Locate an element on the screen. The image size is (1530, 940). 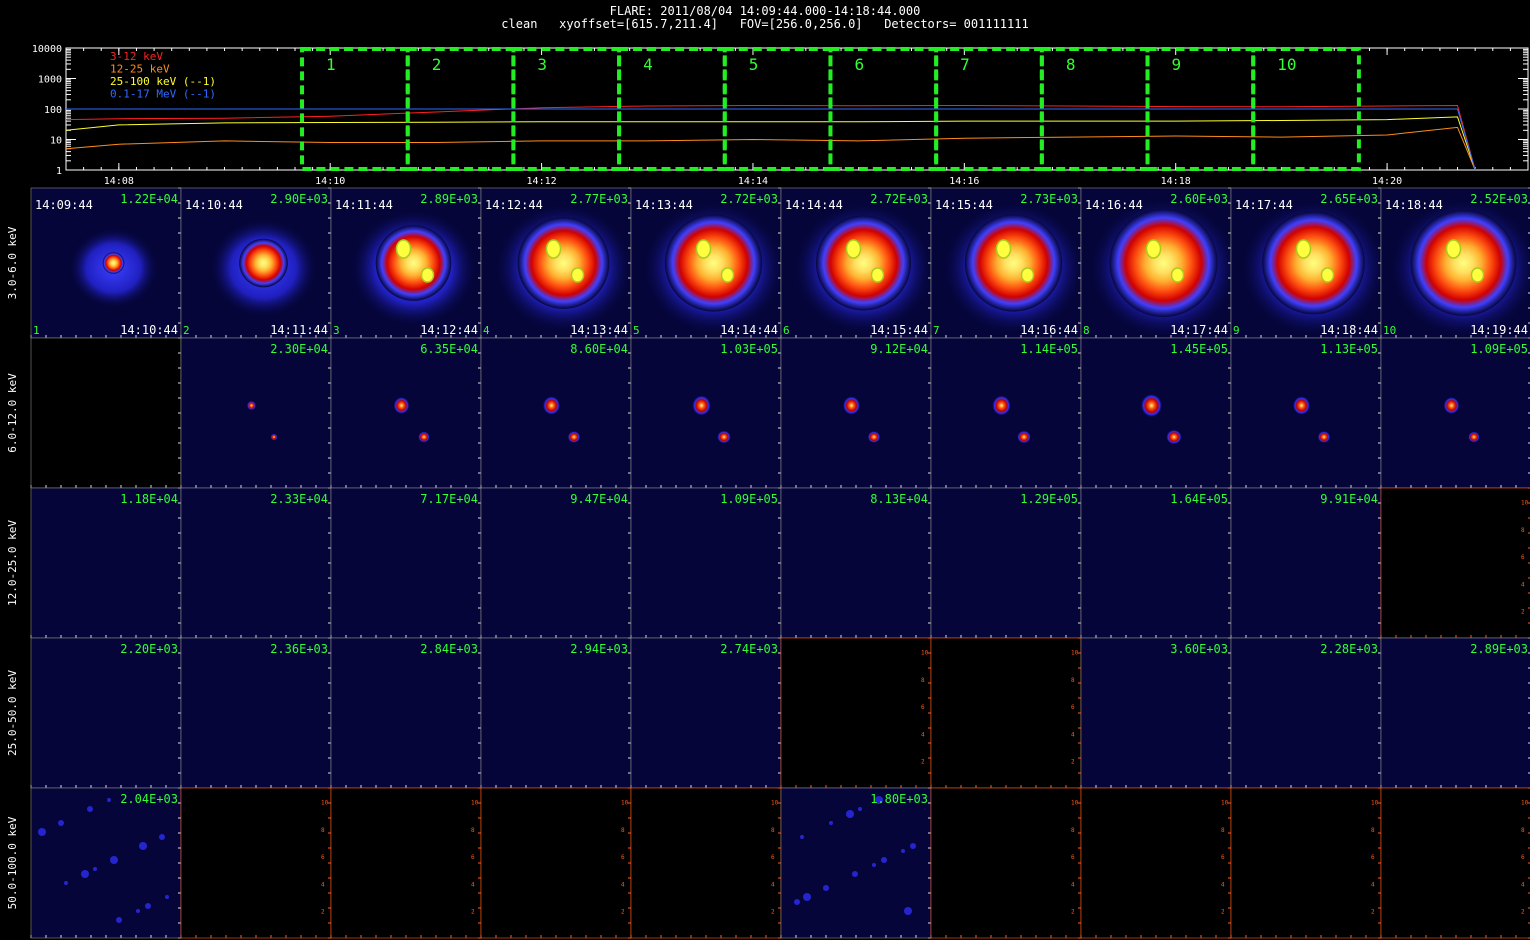
cell-max-label: 2.52E+03 is located at coordinates (1499, 199).